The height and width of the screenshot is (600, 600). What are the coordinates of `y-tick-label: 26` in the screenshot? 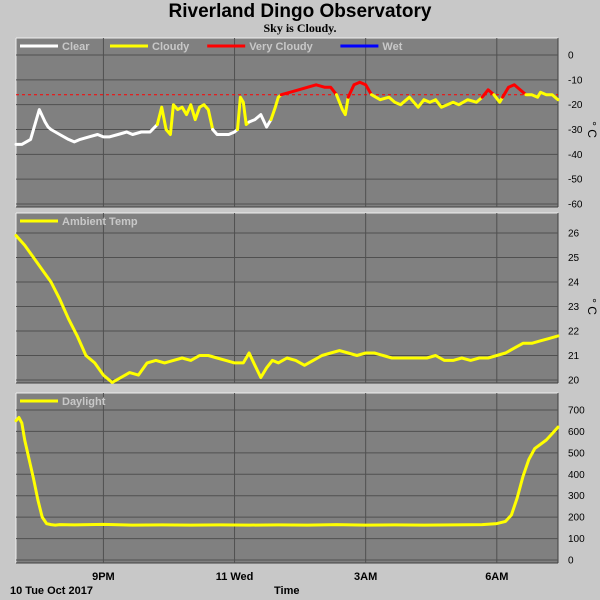 It's located at (574, 234).